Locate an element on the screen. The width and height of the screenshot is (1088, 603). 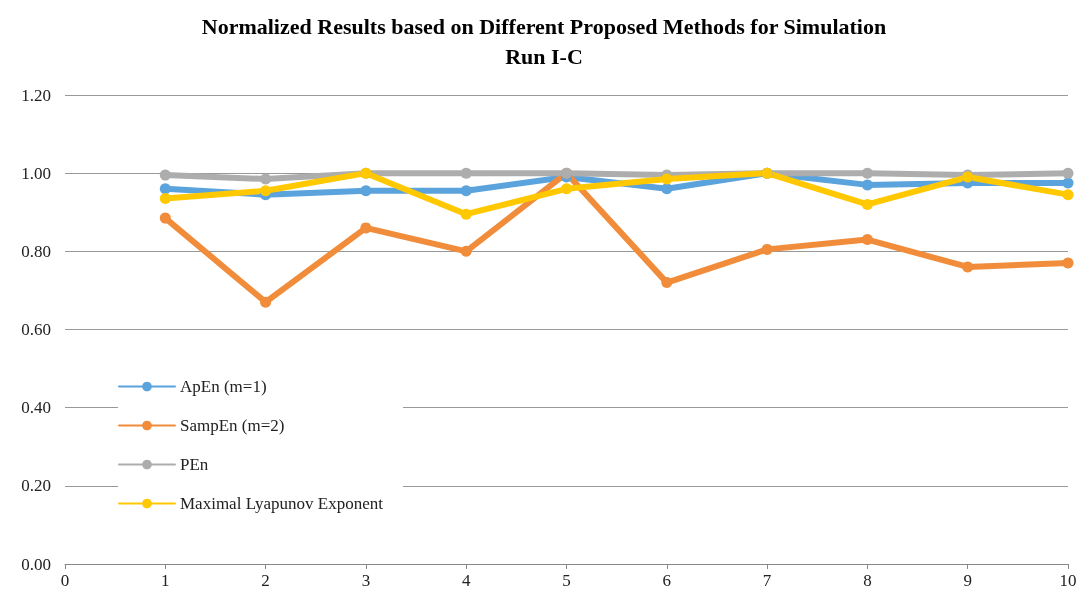
legend-label: ApEn (m=1) is located at coordinates (223, 386).